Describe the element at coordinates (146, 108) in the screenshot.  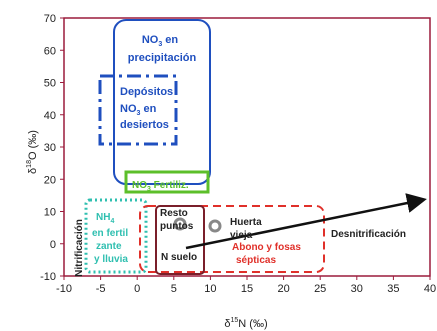
I see `annotation-depositos-desiertos: Depósitos NO3 en desiertos` at that location.